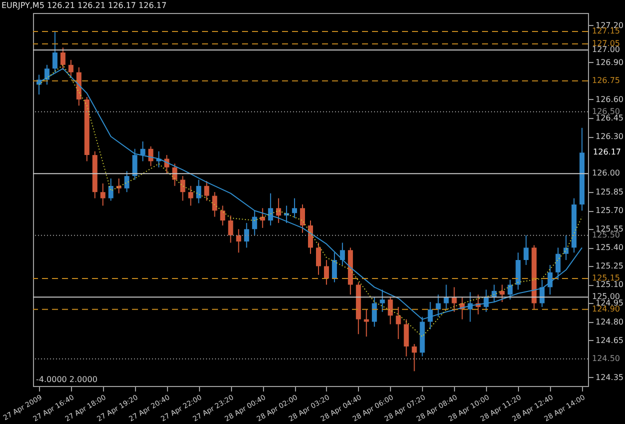 This screenshot has height=424, width=625. I want to click on y-tick-label: 125.40, so click(610, 247).